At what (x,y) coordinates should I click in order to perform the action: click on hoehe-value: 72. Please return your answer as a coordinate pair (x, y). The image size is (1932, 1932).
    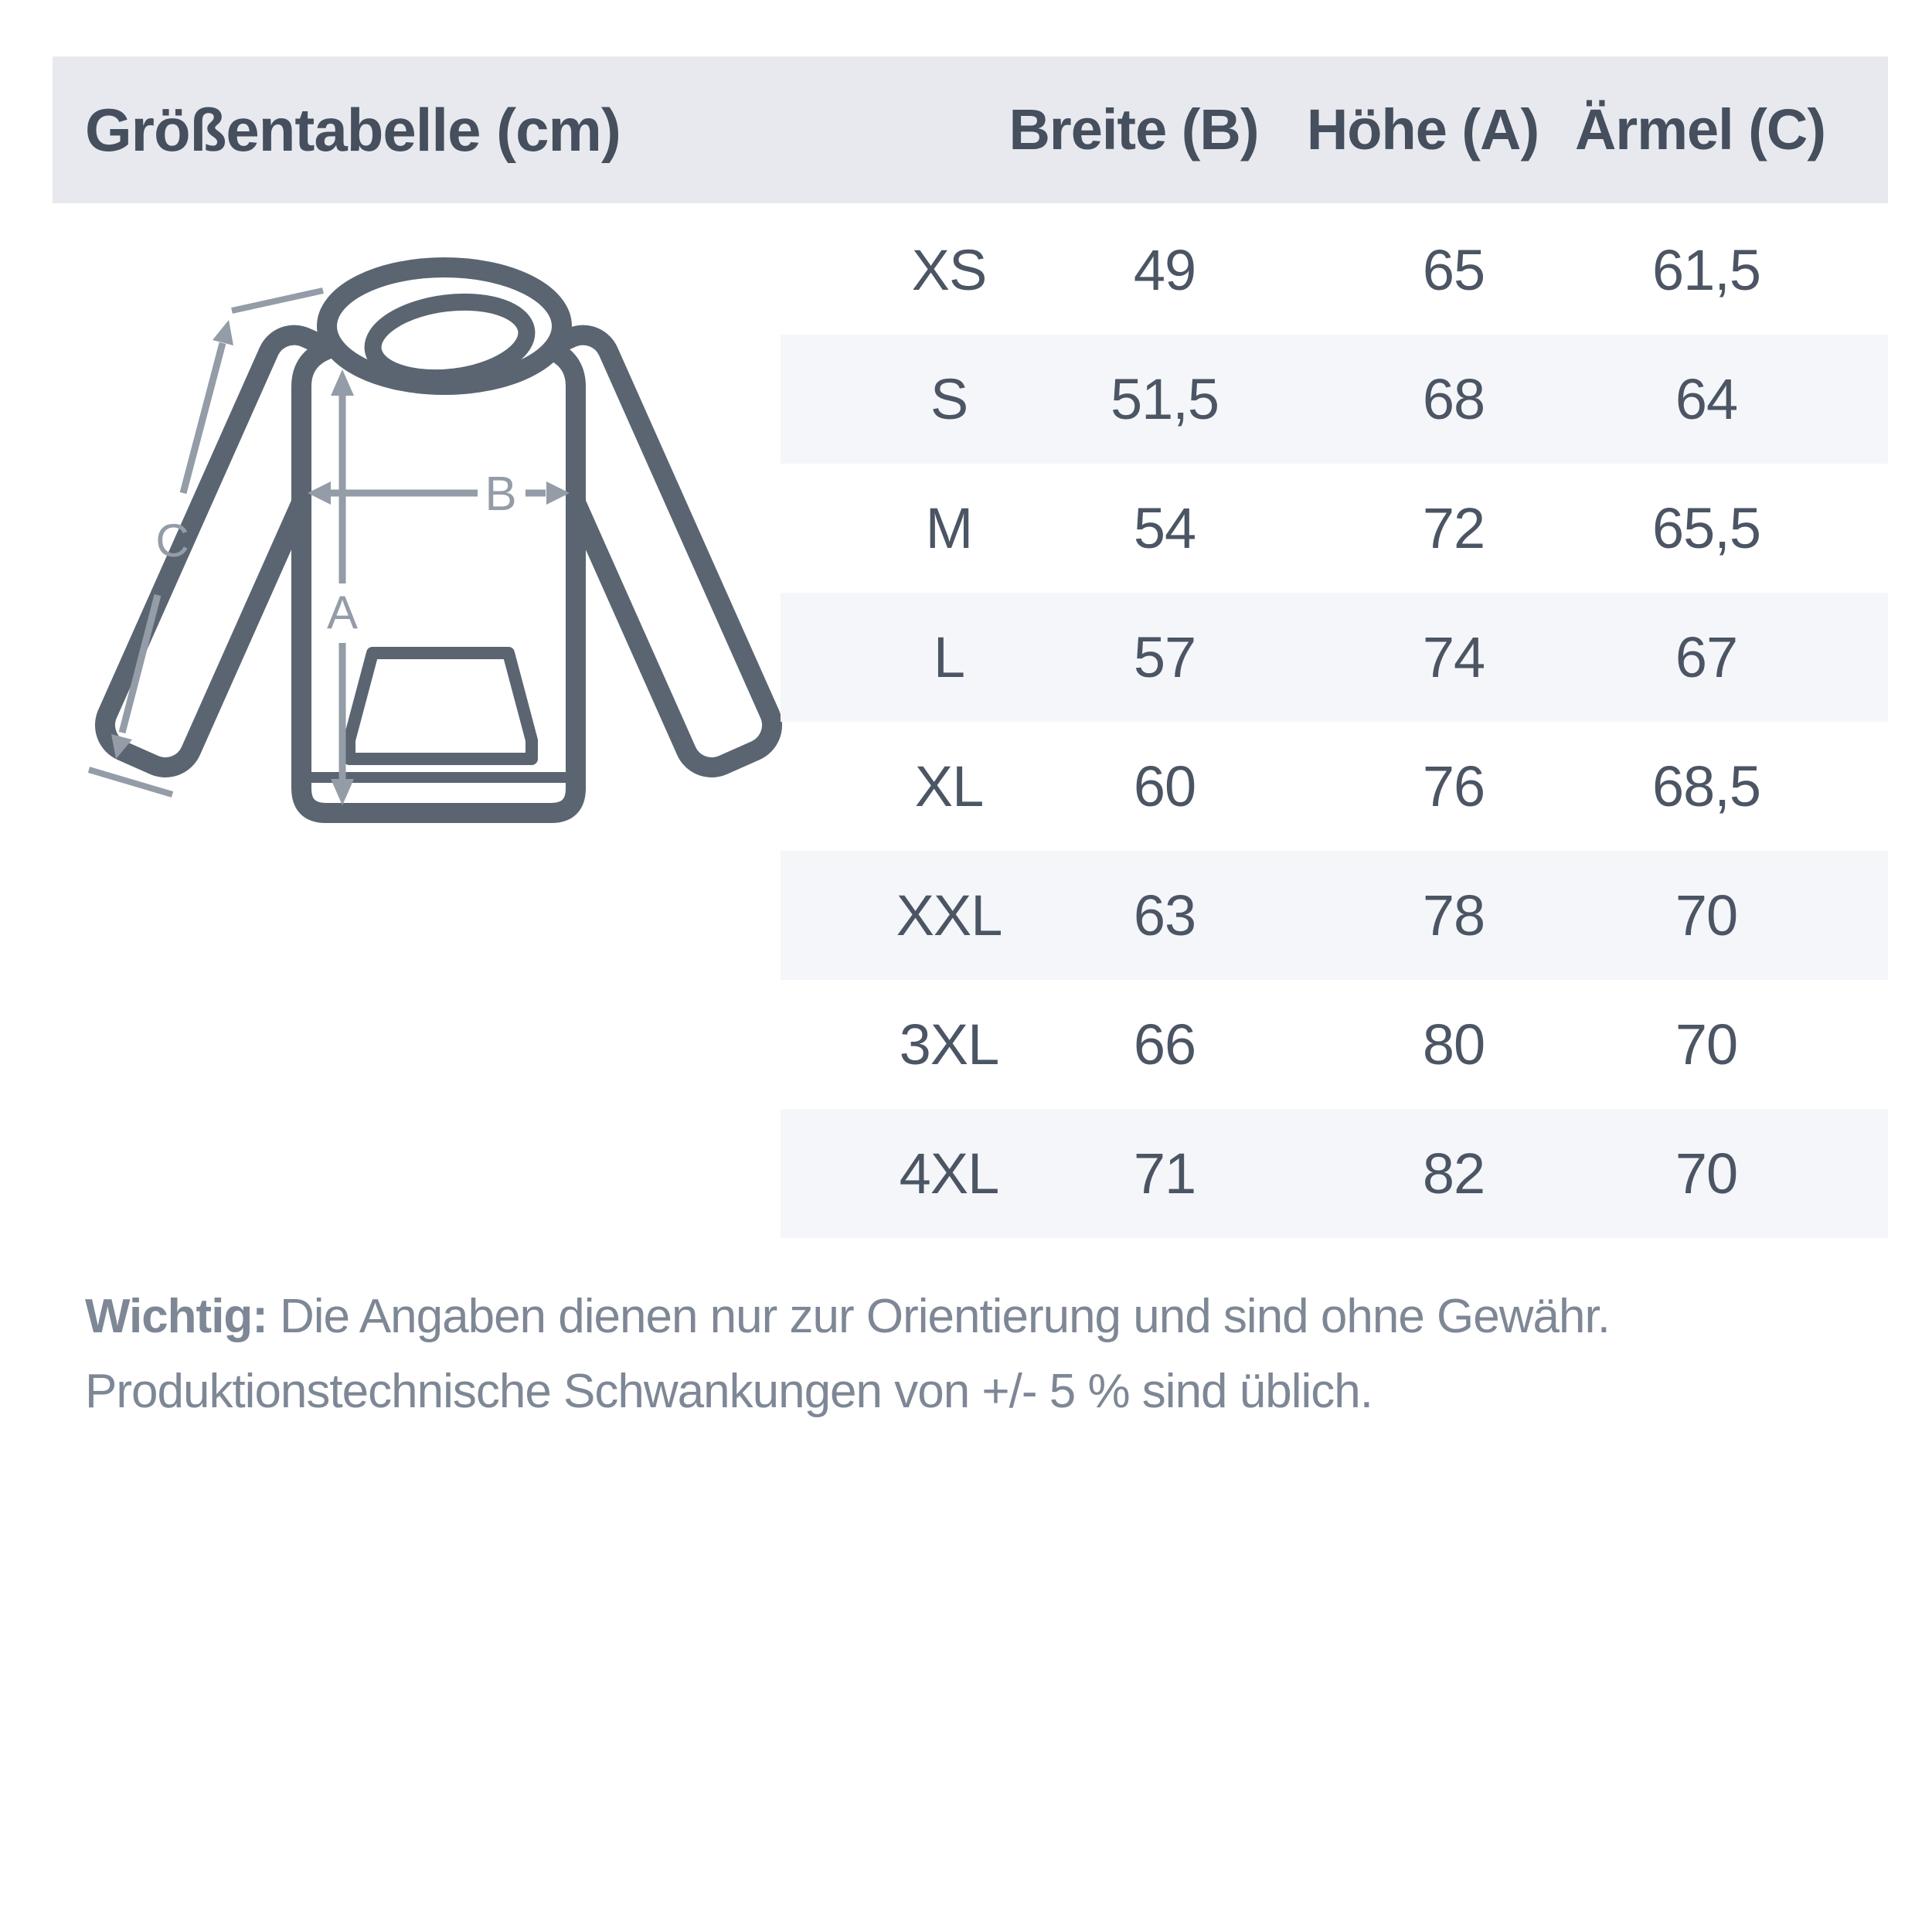
    Looking at the image, I should click on (1454, 528).